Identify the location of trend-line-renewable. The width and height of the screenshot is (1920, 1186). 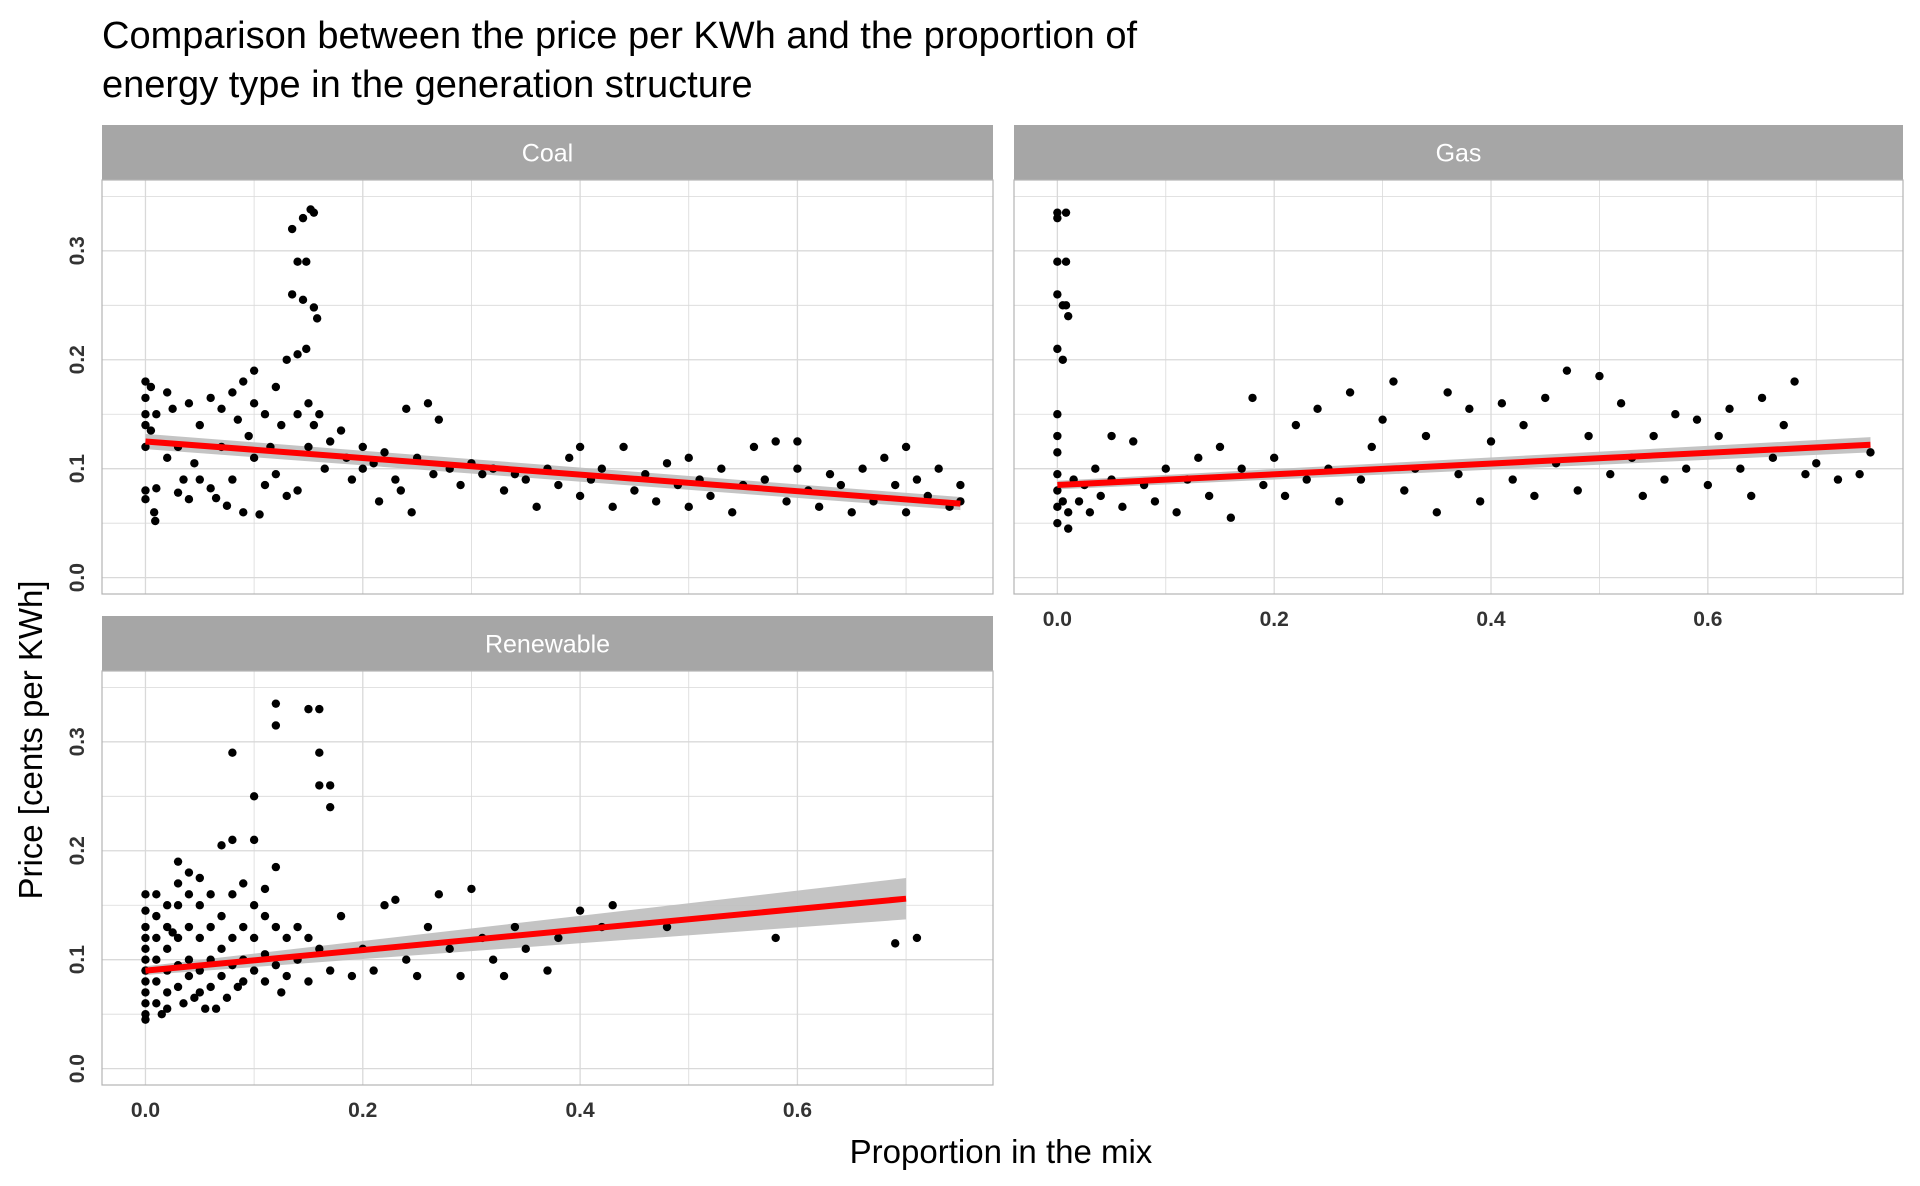
(526, 934).